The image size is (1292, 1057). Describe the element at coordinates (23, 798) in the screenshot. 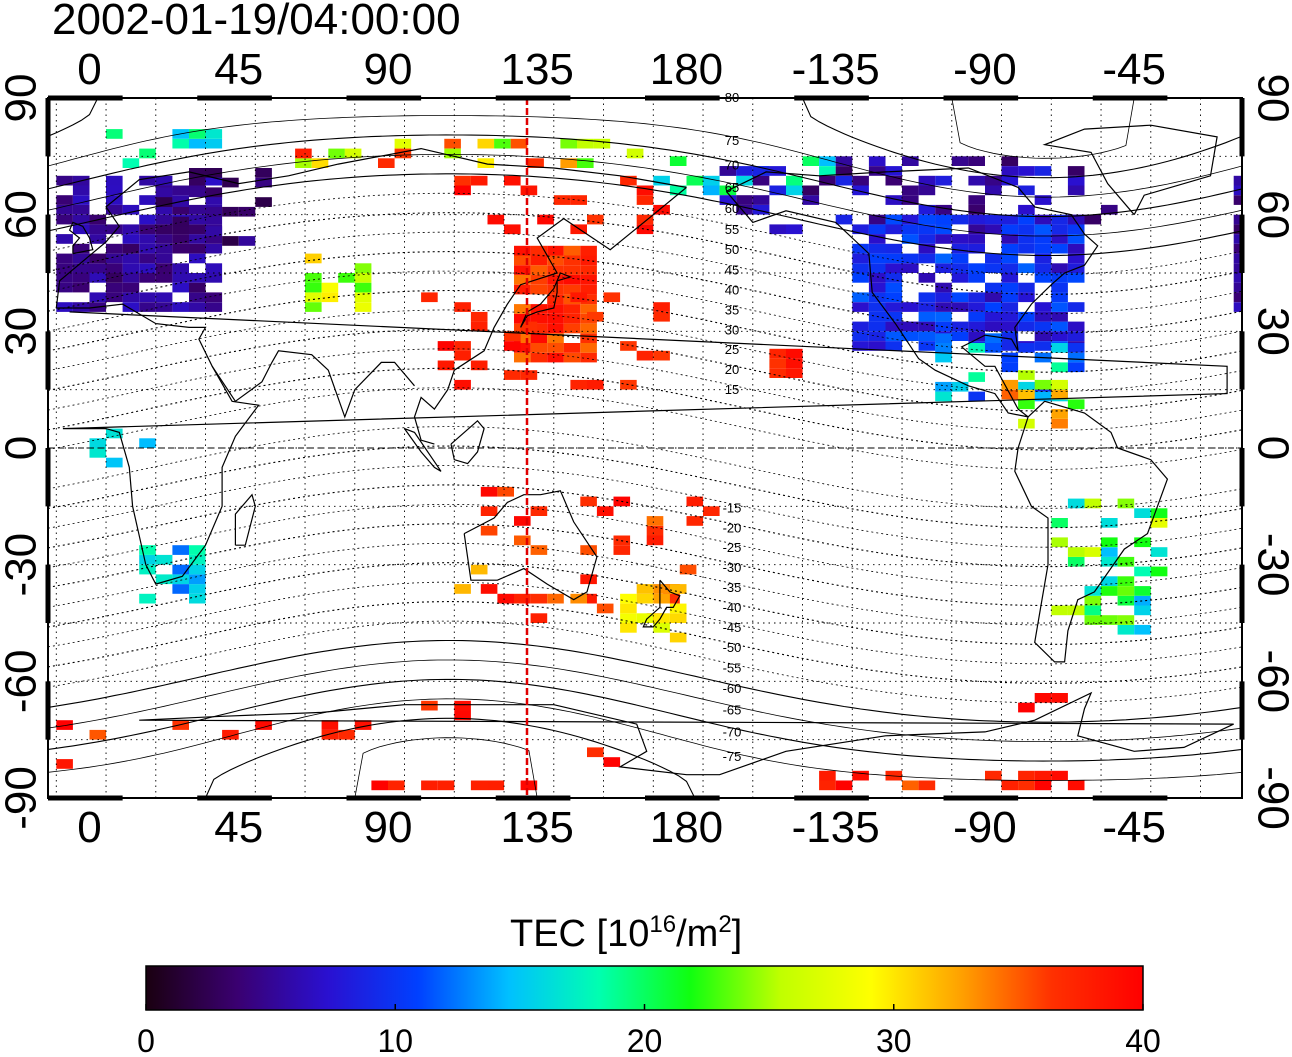

I see `left-lat-label: -90` at that location.